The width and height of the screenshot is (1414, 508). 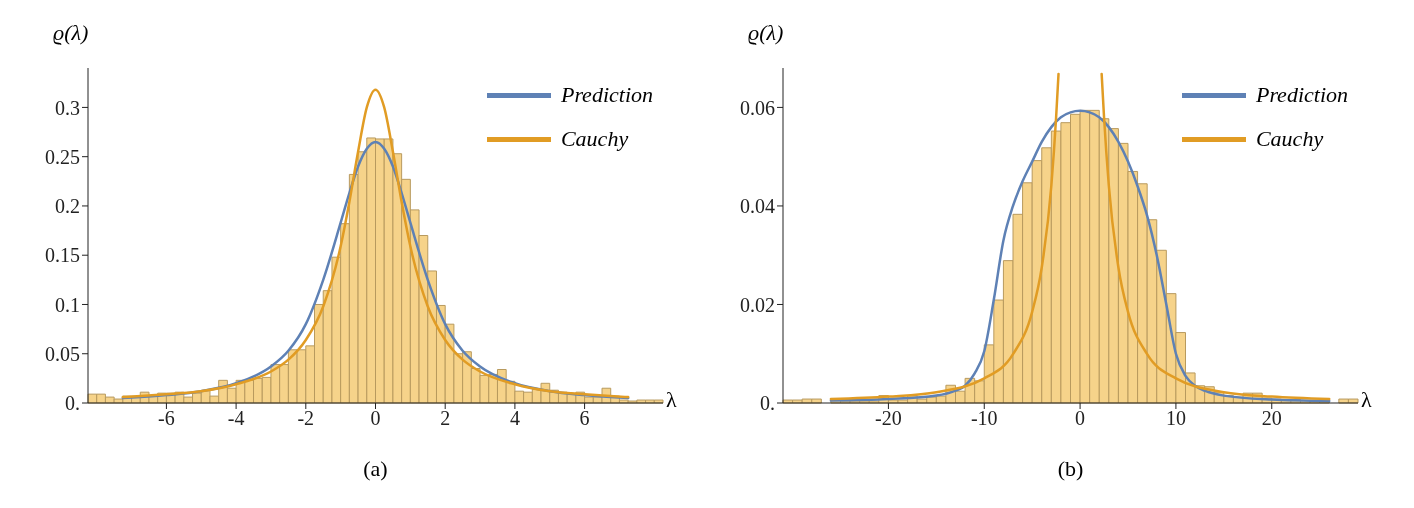 I want to click on y-tick-label: 0.04, so click(x=757, y=206).